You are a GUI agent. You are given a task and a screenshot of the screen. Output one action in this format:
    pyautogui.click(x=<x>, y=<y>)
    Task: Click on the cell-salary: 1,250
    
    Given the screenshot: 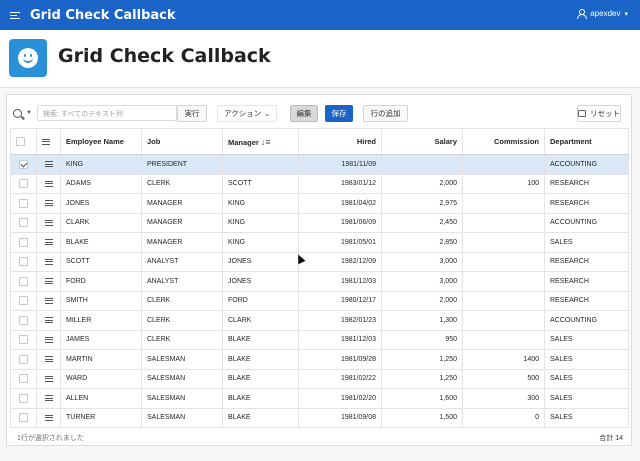 What is the action you would take?
    pyautogui.click(x=422, y=378)
    